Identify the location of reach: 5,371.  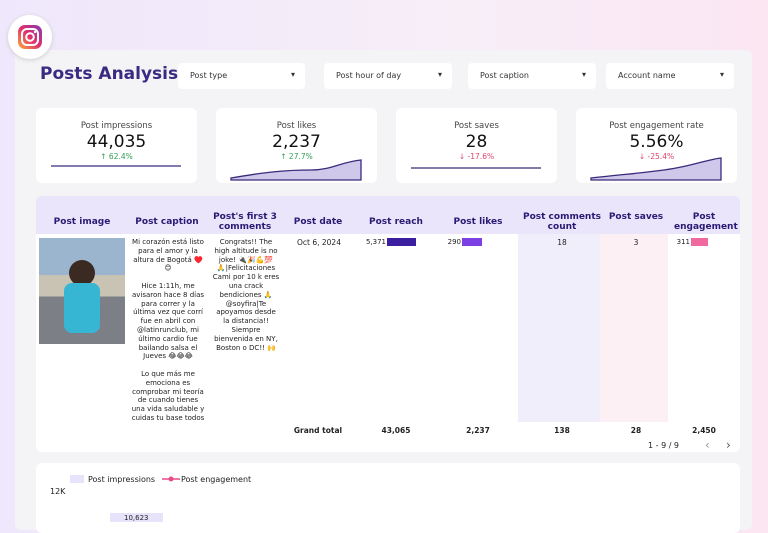
(375, 242).